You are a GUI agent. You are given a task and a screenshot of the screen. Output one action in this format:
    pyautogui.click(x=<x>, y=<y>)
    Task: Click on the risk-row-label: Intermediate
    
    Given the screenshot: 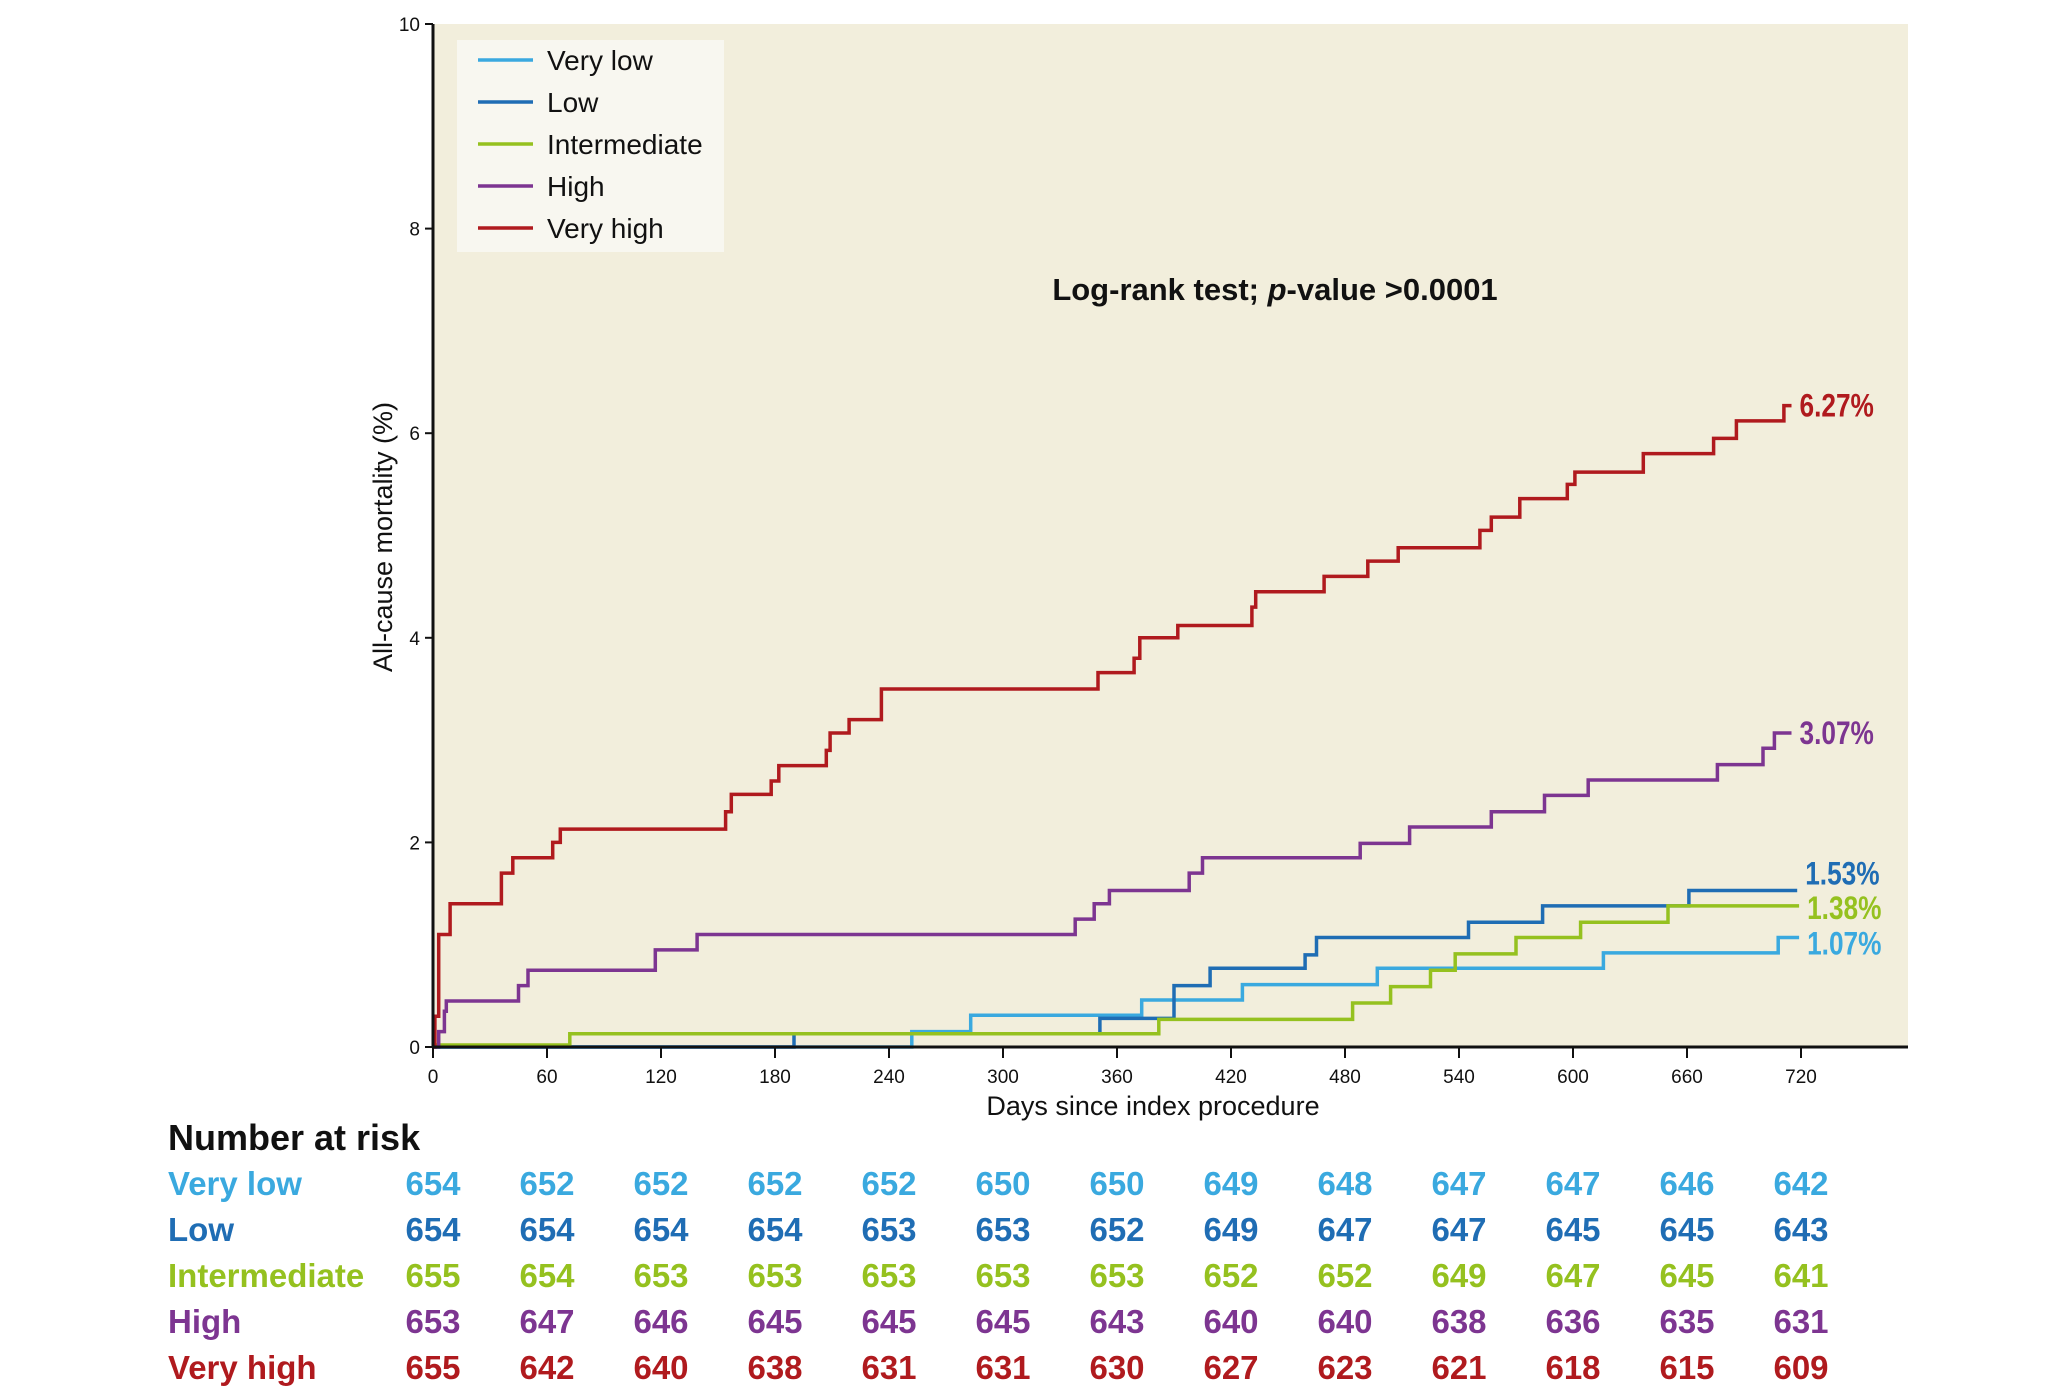 What is the action you would take?
    pyautogui.click(x=266, y=1275)
    